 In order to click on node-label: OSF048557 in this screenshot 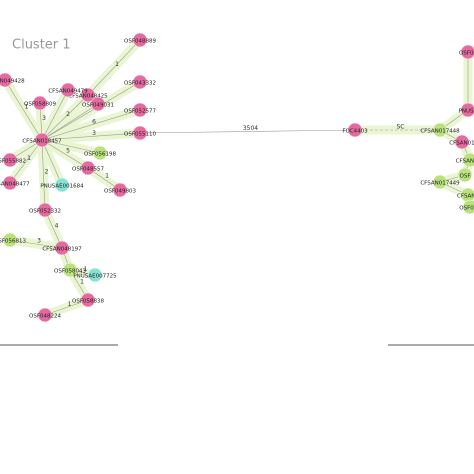, I will do `click(88, 170)`.